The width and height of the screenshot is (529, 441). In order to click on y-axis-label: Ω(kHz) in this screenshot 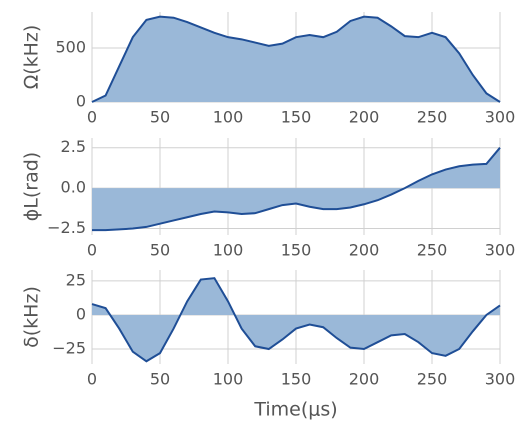, I will do `click(32, 57)`.